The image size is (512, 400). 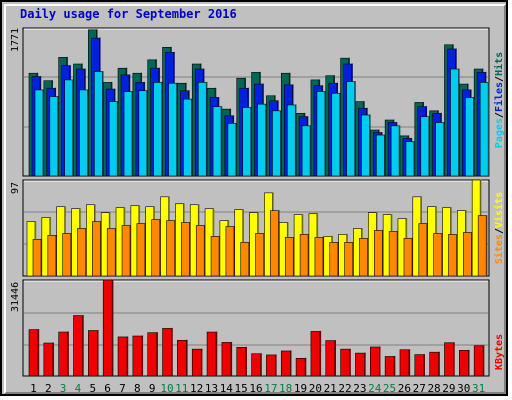 What do you see at coordinates (463, 388) in the screenshot?
I see `day-tick-label: 30` at bounding box center [463, 388].